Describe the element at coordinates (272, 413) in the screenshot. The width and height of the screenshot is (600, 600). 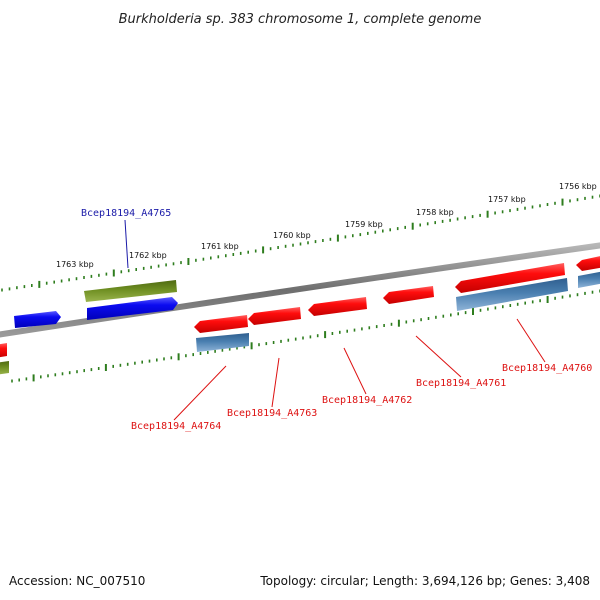
I see `gene-label-a4763: Bcep18194_A4763` at that location.